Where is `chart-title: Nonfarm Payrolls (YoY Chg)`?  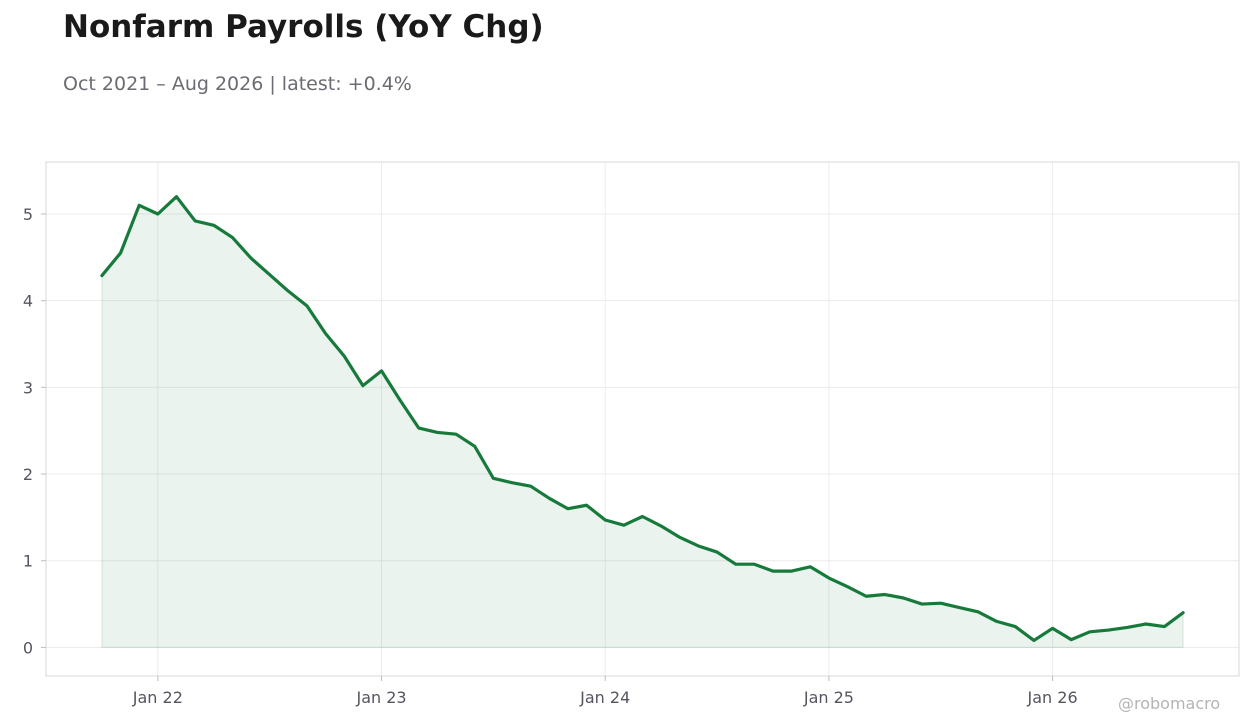
chart-title: Nonfarm Payrolls (YoY Chg) is located at coordinates (303, 27).